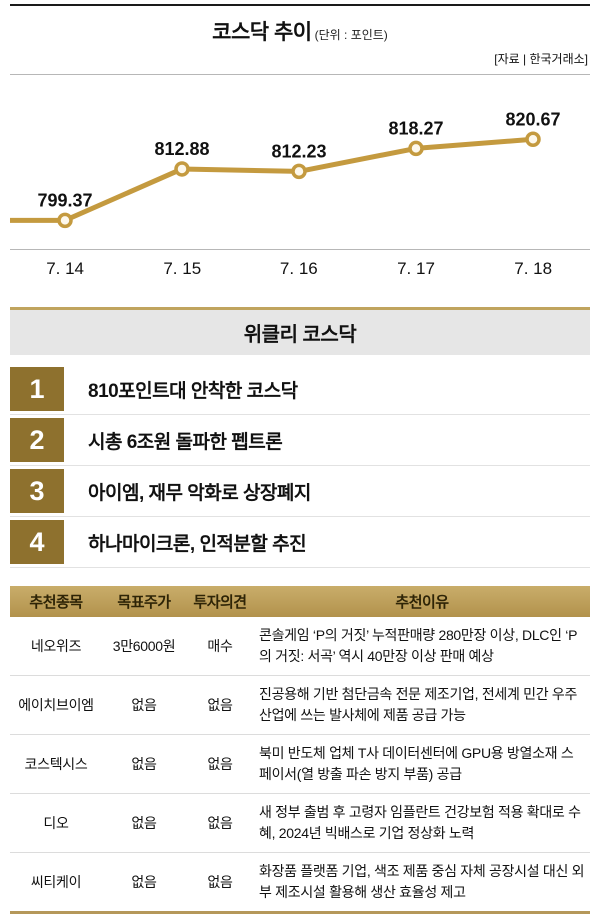 The height and width of the screenshot is (915, 600). I want to click on data-point-value-label: 812.23, so click(298, 151).